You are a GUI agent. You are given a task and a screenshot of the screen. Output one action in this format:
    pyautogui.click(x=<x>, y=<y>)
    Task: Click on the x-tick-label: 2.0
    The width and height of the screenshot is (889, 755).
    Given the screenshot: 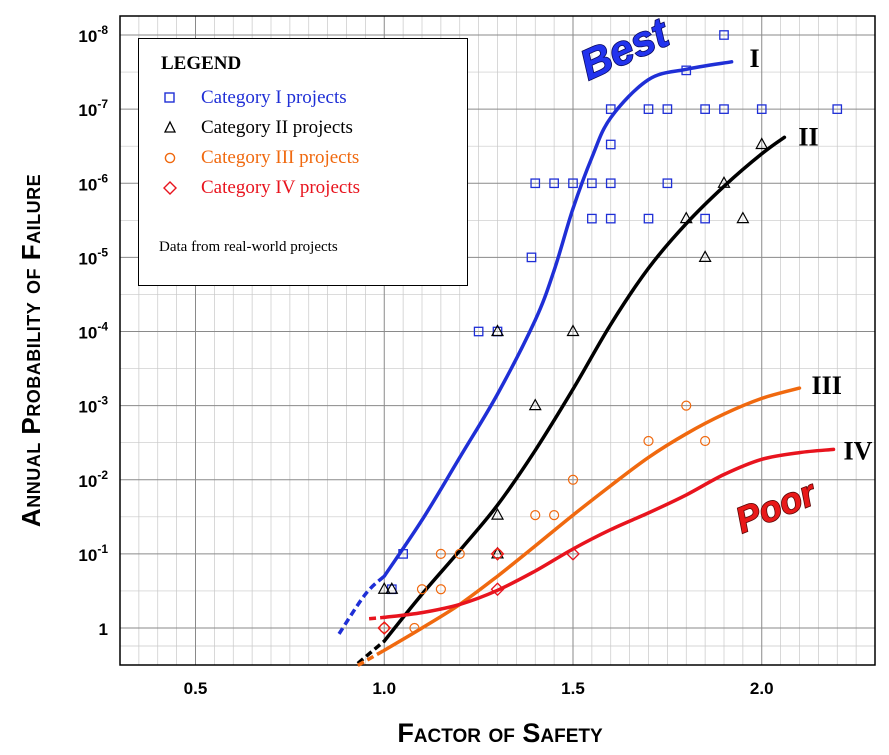 What is the action you would take?
    pyautogui.click(x=762, y=688)
    